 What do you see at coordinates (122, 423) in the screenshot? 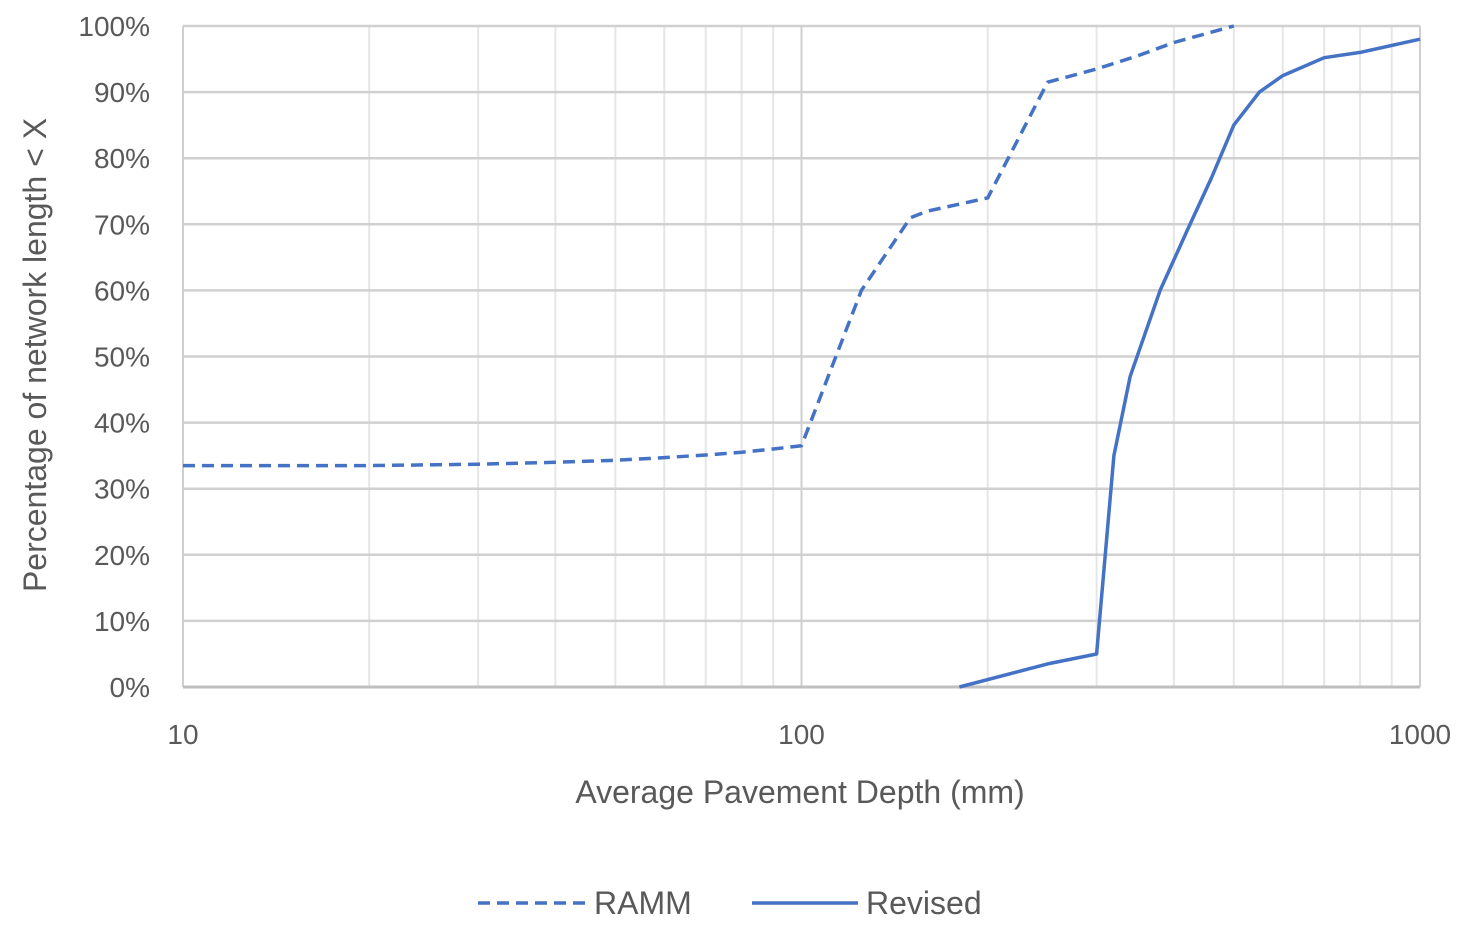
I see `y-tick-label: 40%` at bounding box center [122, 423].